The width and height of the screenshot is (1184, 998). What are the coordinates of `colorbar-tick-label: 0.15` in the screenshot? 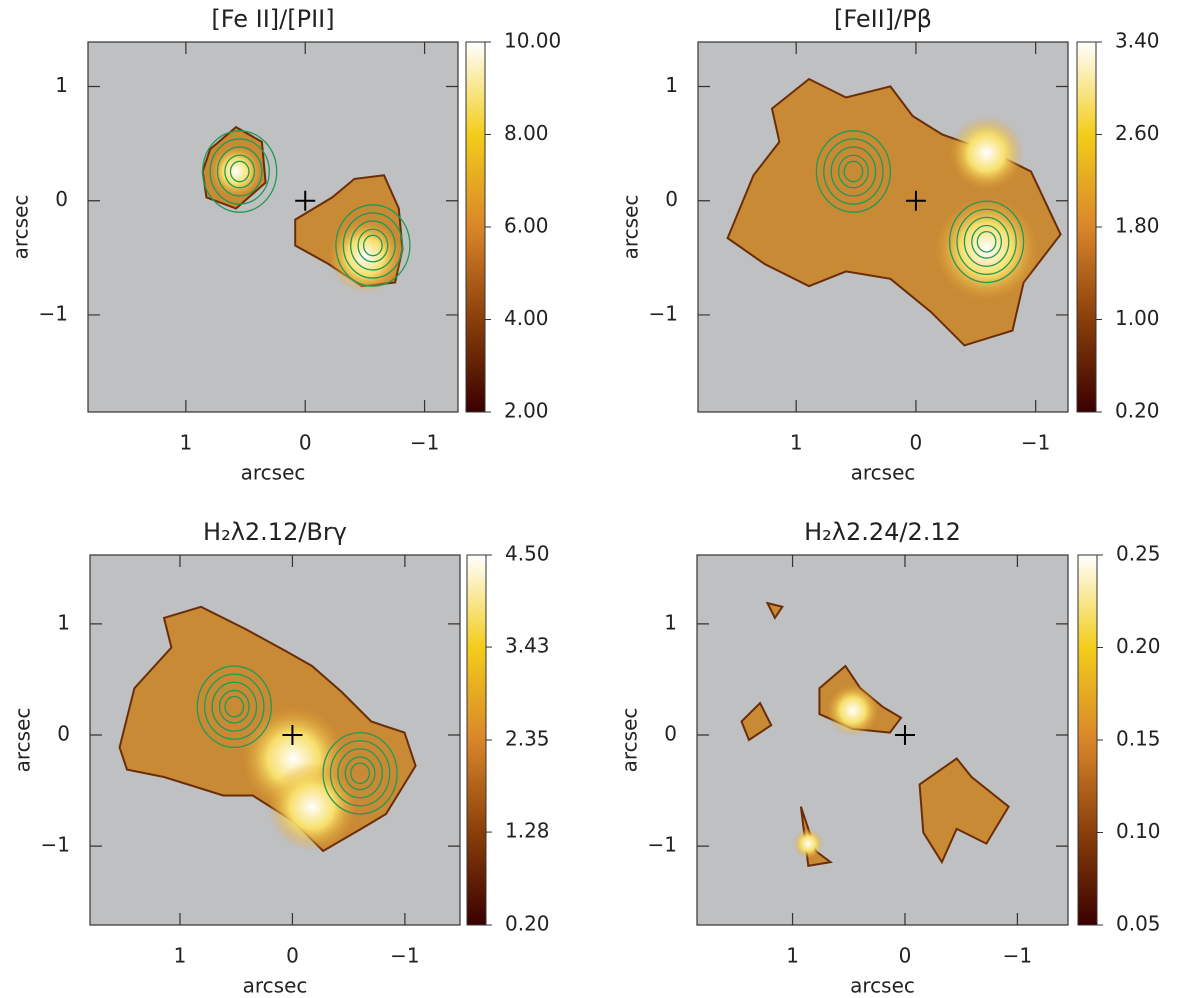 It's located at (1138, 739).